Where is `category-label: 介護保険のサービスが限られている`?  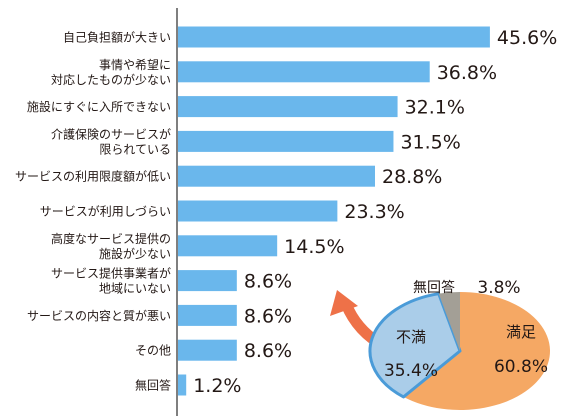
category-label: 介護保険のサービスが限られている is located at coordinates (111, 141).